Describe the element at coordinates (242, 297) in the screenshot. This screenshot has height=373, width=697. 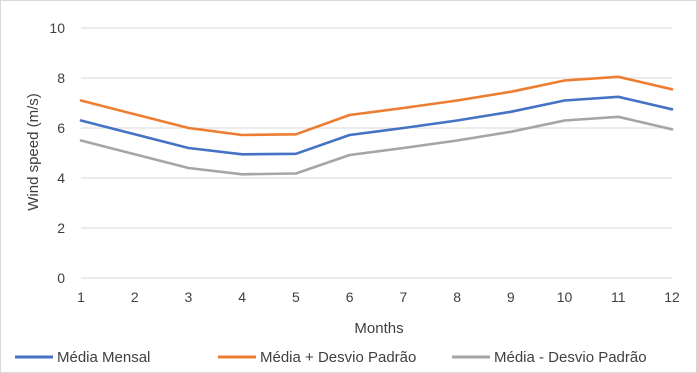
I see `x-tick-label: 4` at that location.